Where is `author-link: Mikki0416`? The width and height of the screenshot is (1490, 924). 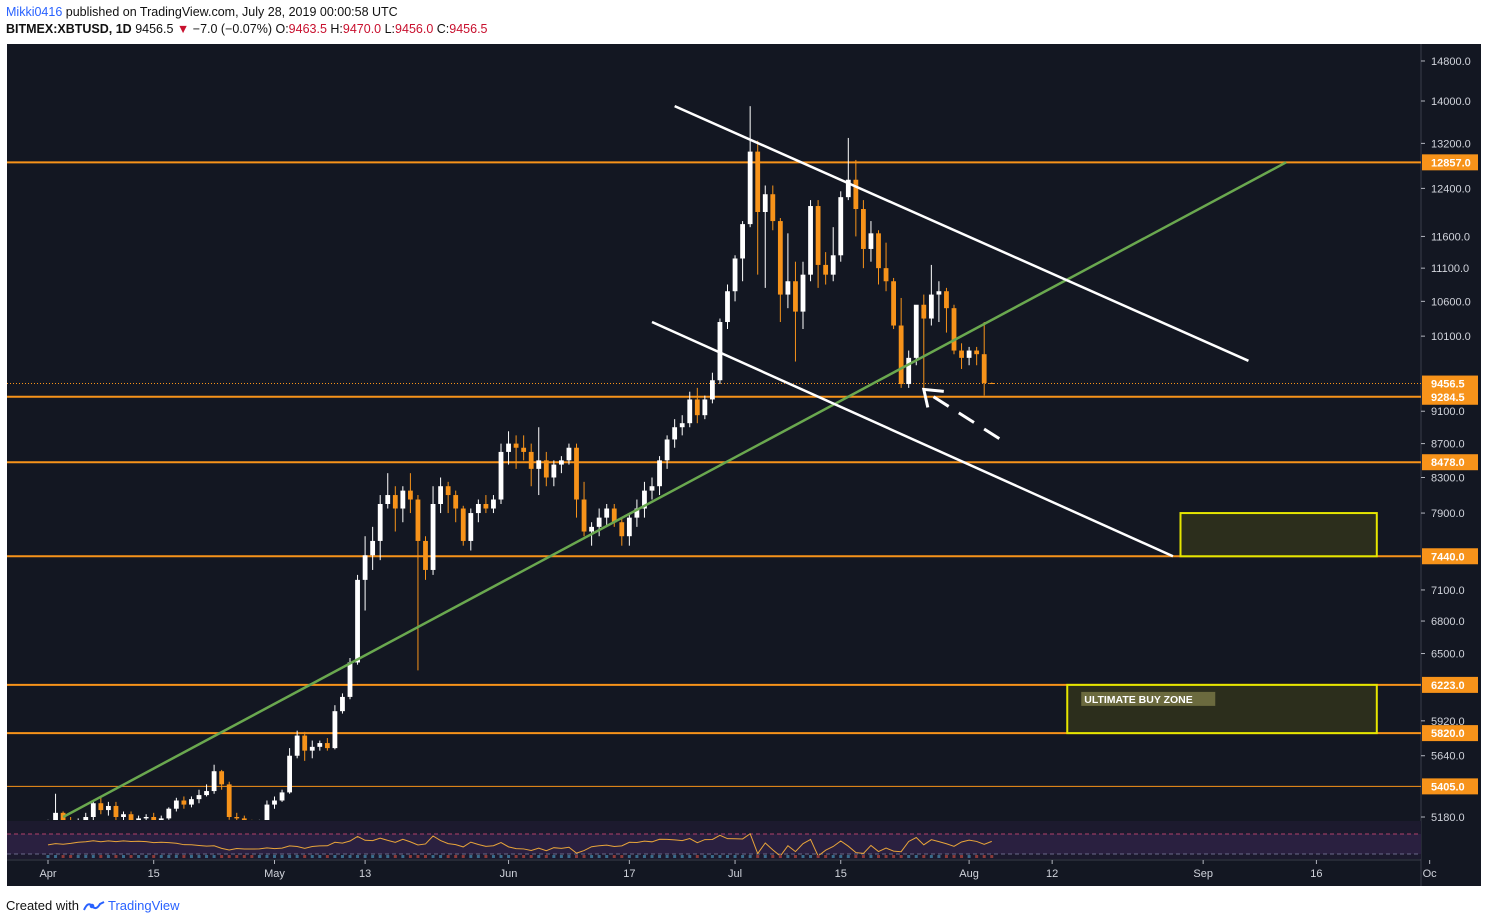
author-link: Mikki0416 is located at coordinates (34, 12).